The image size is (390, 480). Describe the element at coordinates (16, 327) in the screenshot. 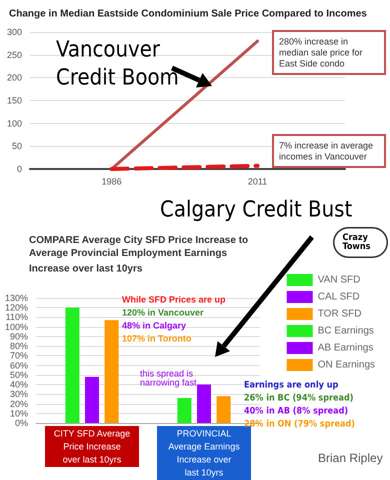

I see `y-tick-label: 100%` at that location.